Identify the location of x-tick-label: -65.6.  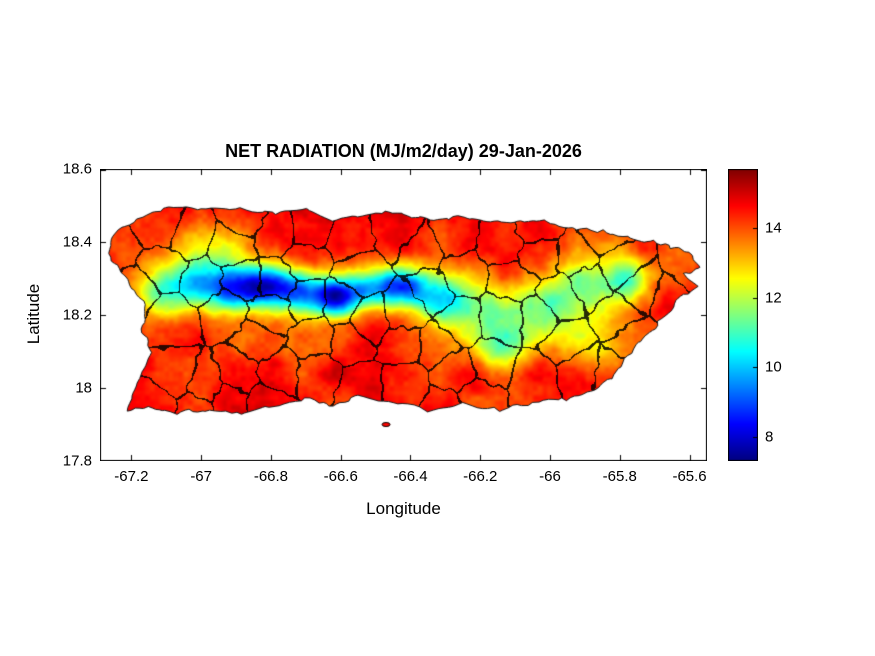
(689, 476).